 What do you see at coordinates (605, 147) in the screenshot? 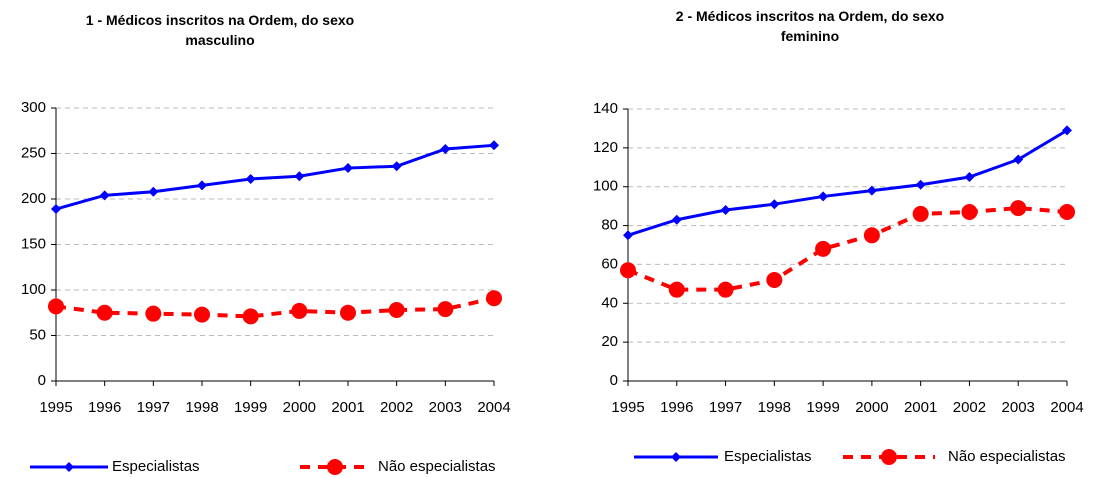
I see `y-tick-label: 120` at bounding box center [605, 147].